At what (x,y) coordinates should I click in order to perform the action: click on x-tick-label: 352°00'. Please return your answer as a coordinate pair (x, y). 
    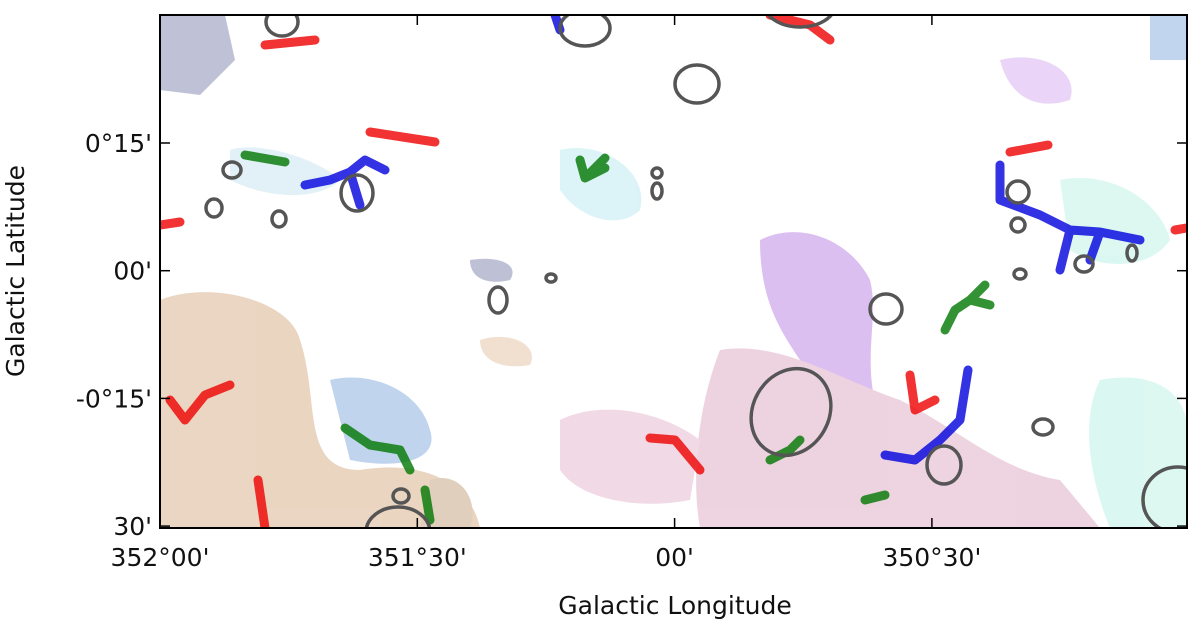
    Looking at the image, I should click on (160, 557).